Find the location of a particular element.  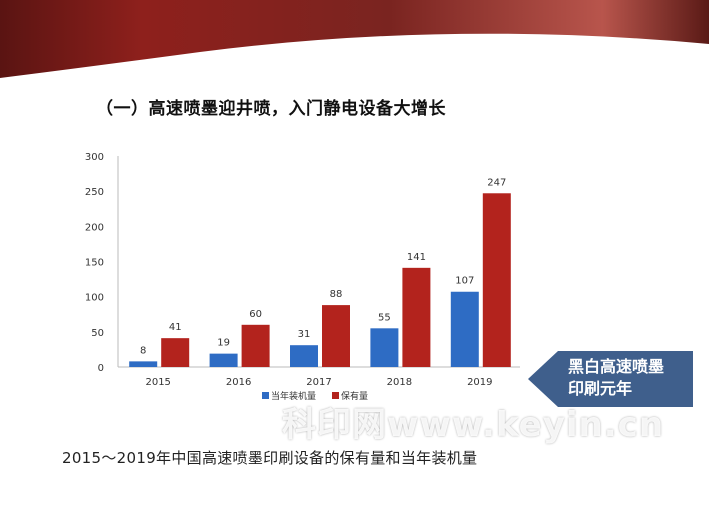

x-tick-label: 2018 is located at coordinates (399, 382).